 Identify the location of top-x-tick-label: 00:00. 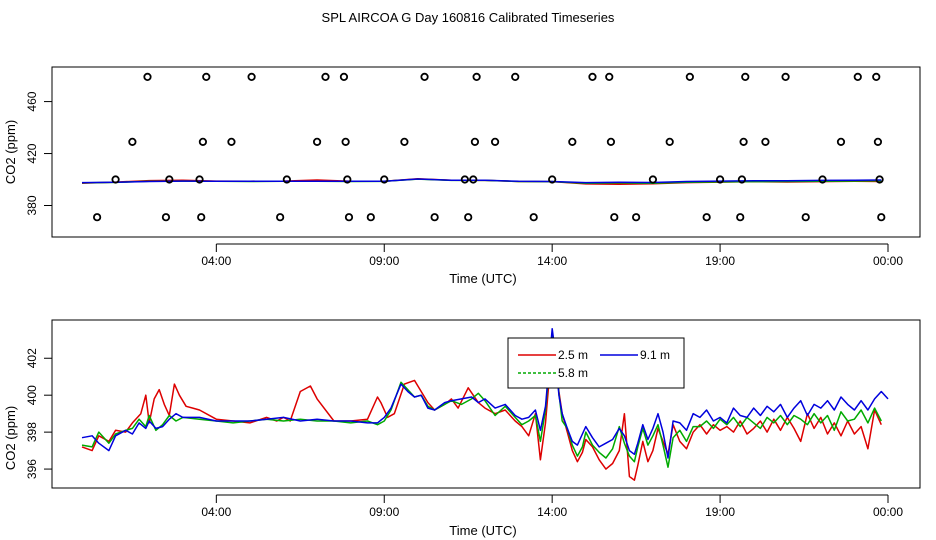
(888, 261).